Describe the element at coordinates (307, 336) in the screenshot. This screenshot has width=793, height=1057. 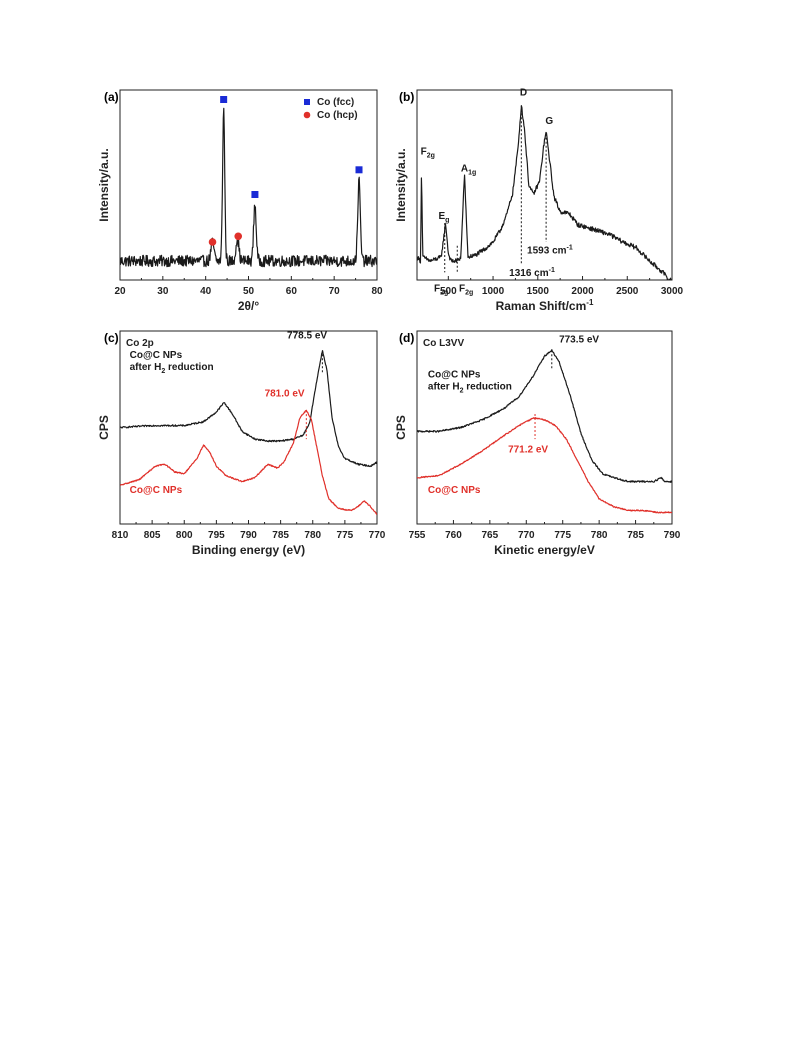
I see `peak-annotation: 778.5 eV` at that location.